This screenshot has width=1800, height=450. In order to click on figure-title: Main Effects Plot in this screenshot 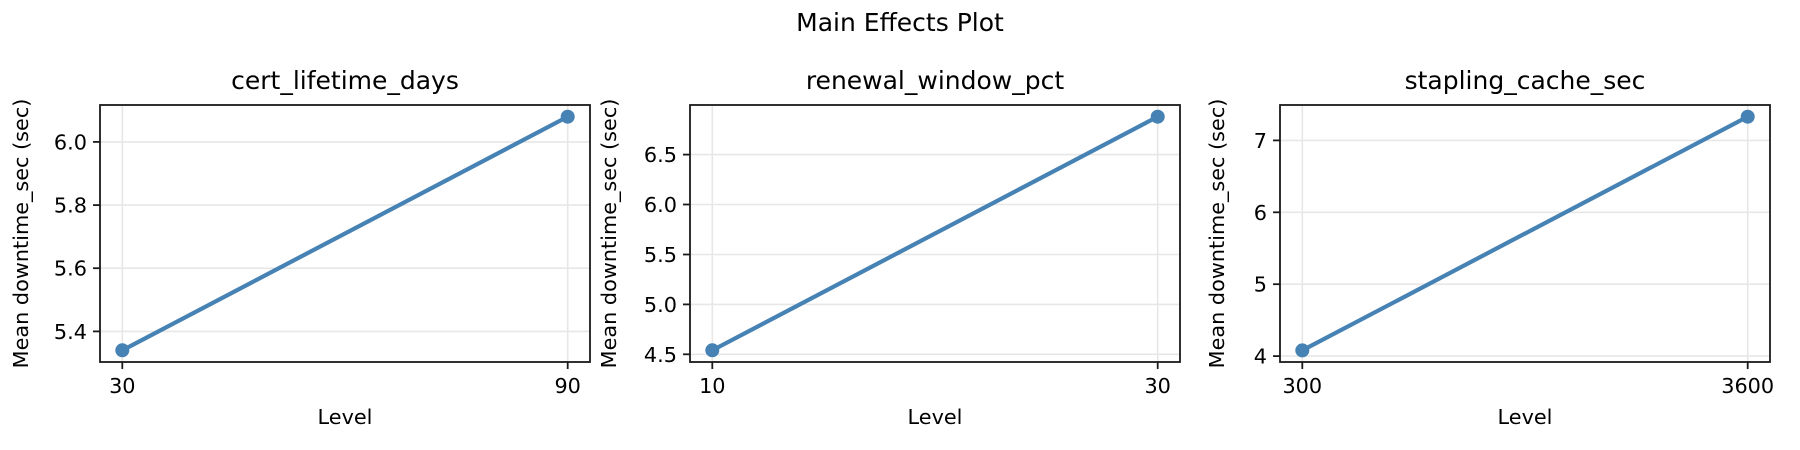, I will do `click(900, 22)`.